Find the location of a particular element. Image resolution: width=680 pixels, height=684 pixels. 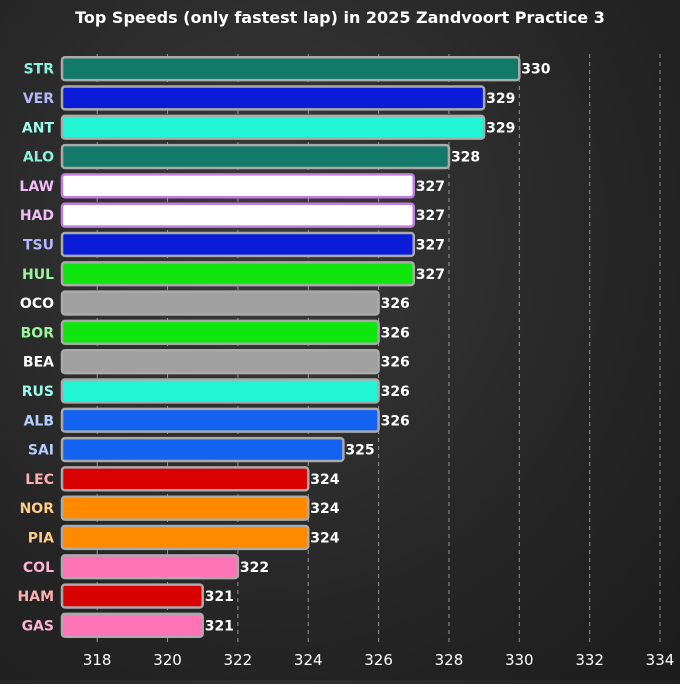

category-label-alb: ALB is located at coordinates (39, 421).